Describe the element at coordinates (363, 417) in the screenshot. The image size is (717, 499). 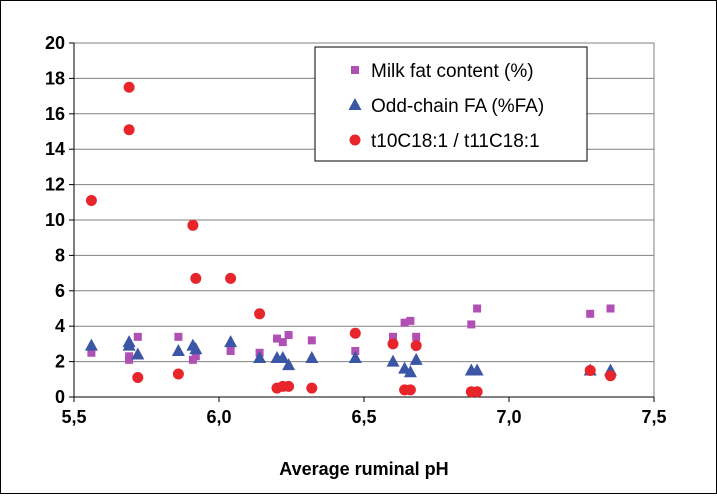
I see `x-tick-label: 6,5` at that location.